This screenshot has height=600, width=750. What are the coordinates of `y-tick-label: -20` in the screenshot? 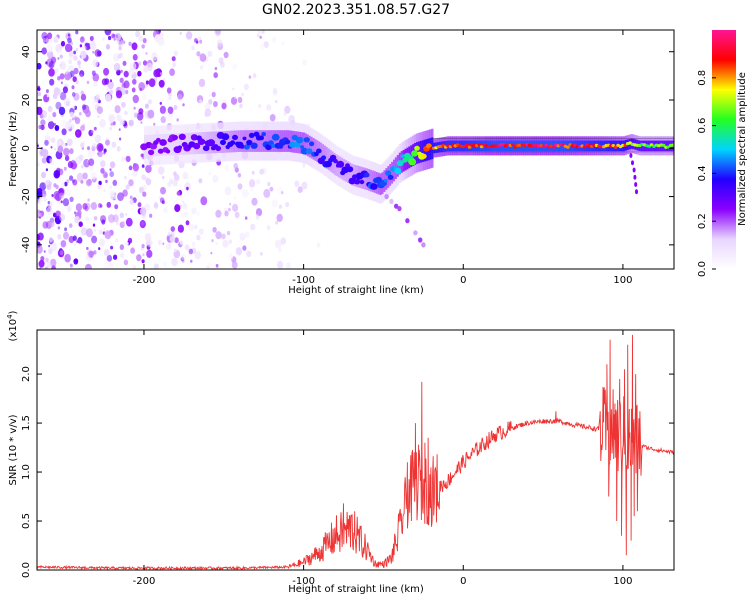 It's located at (26, 196).